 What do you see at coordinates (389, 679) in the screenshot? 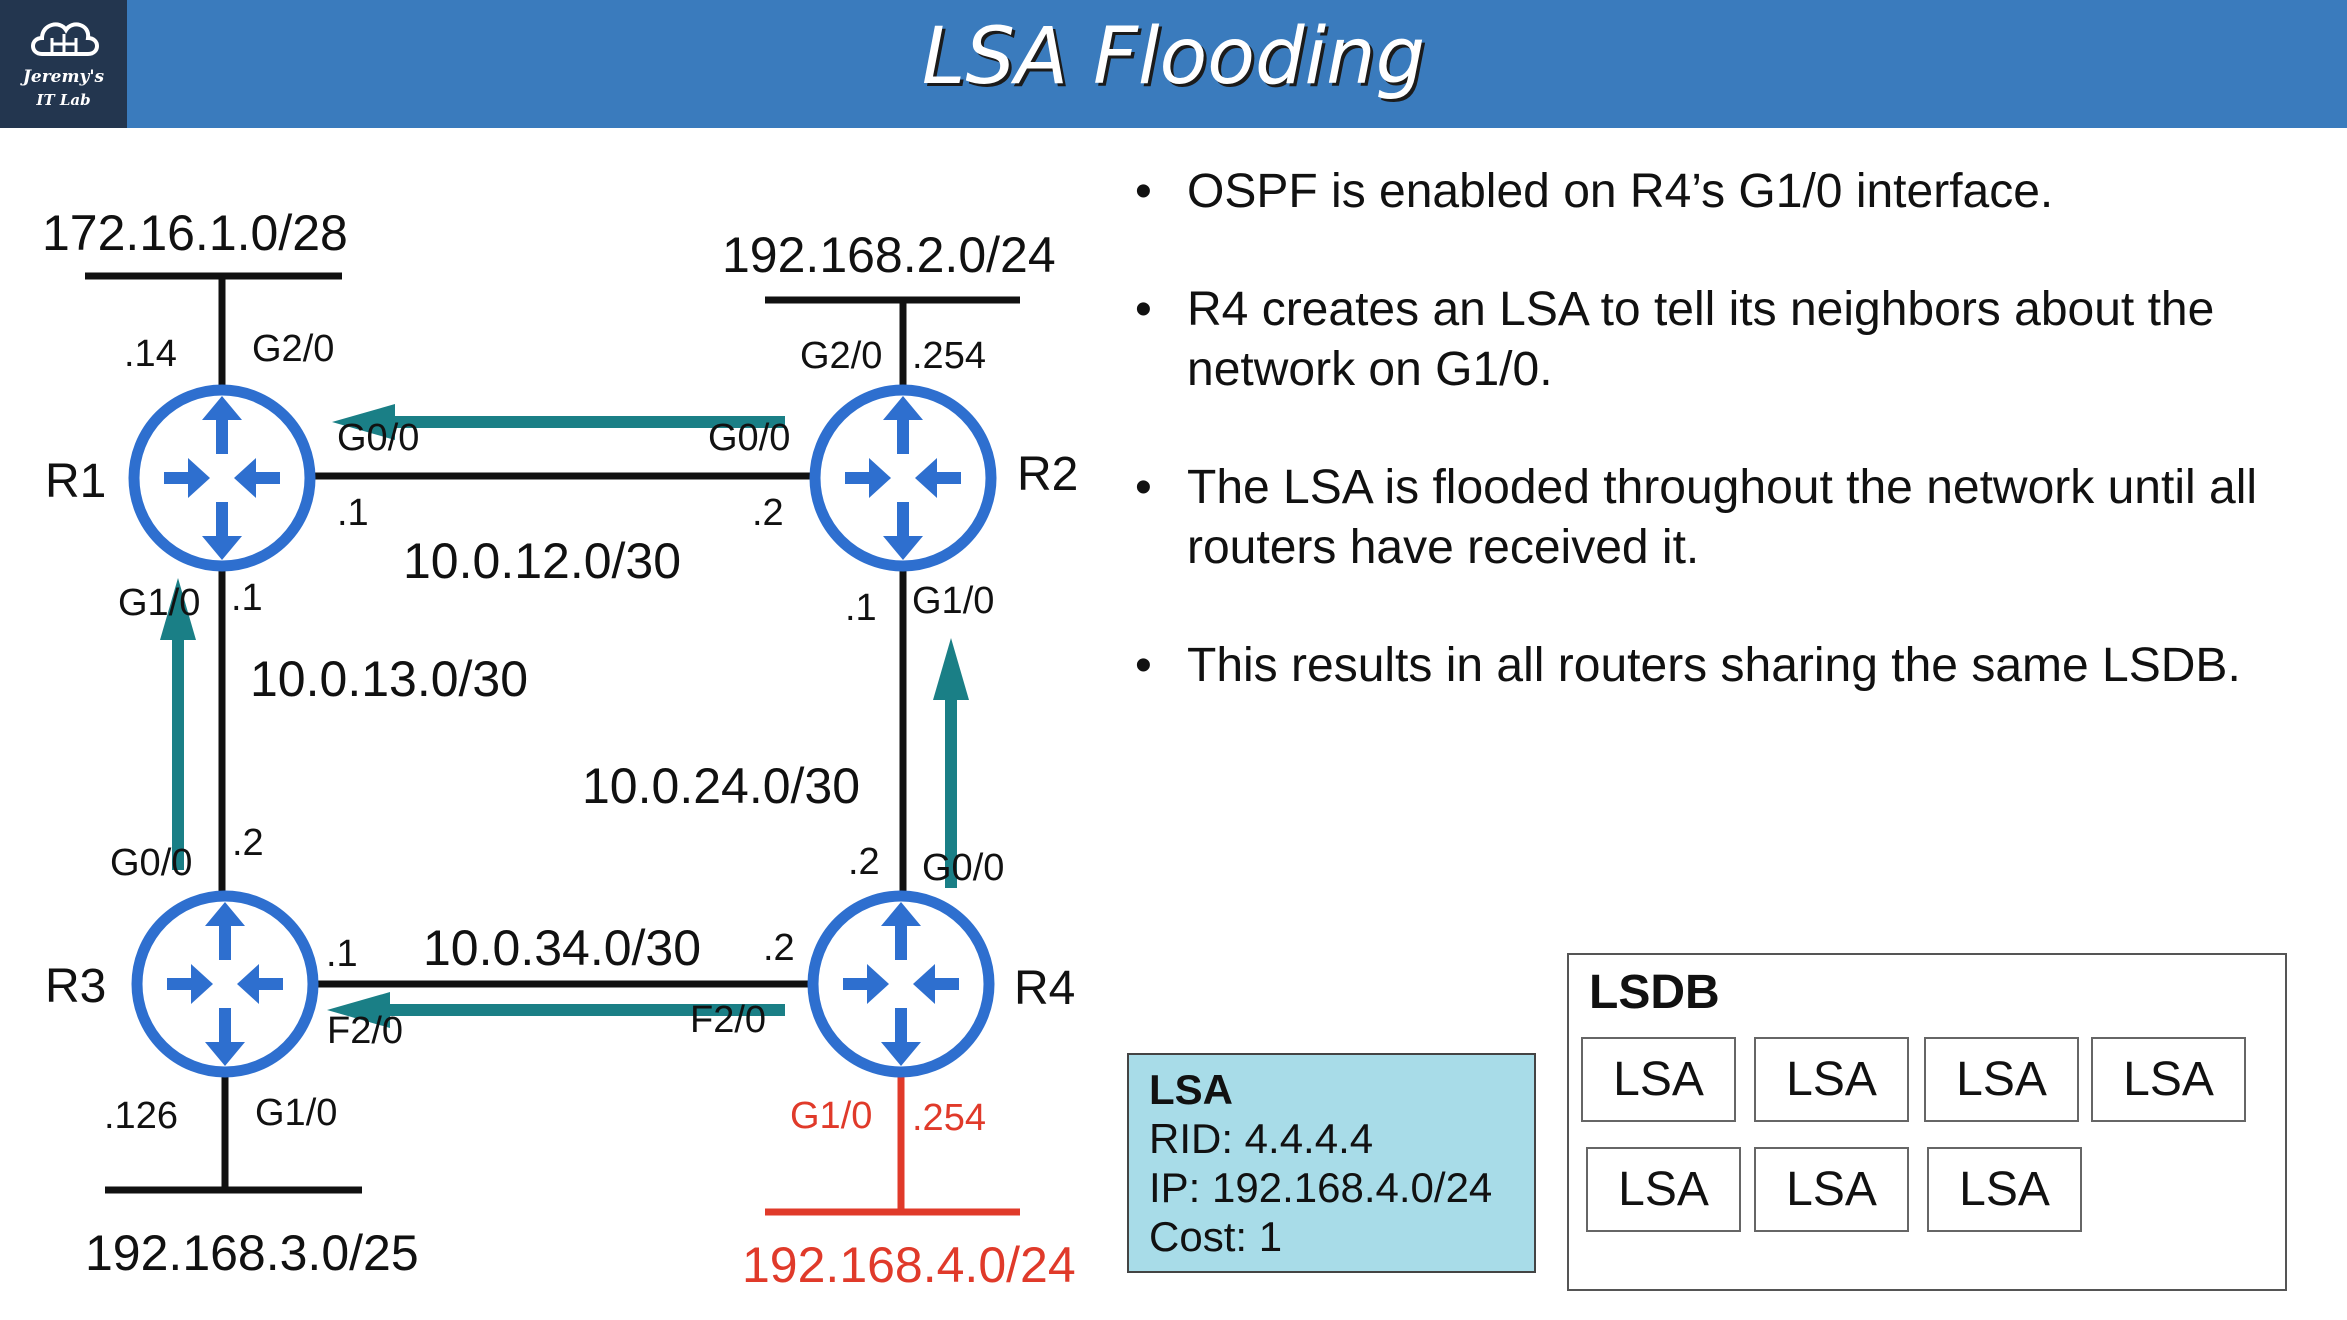
I see `network-label: 10.0.13.0/30` at bounding box center [389, 679].